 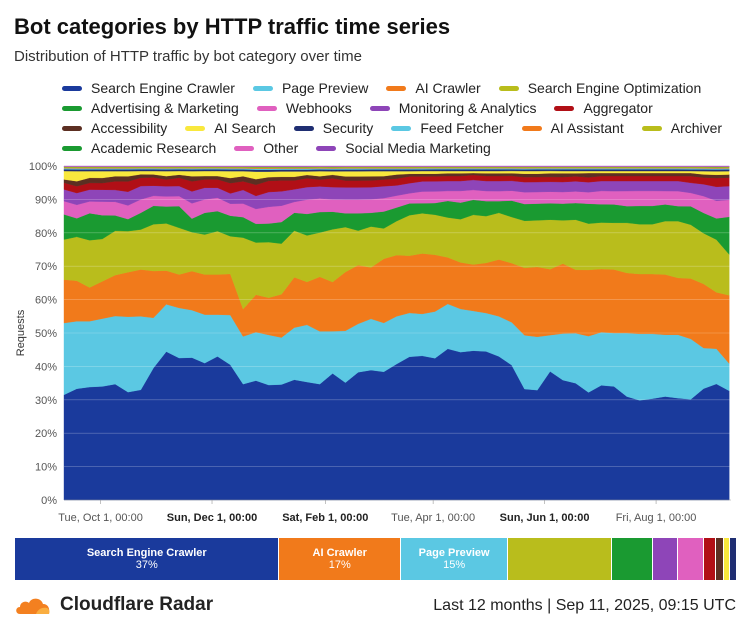 I want to click on y-tick-label: 40%, so click(x=46, y=367).